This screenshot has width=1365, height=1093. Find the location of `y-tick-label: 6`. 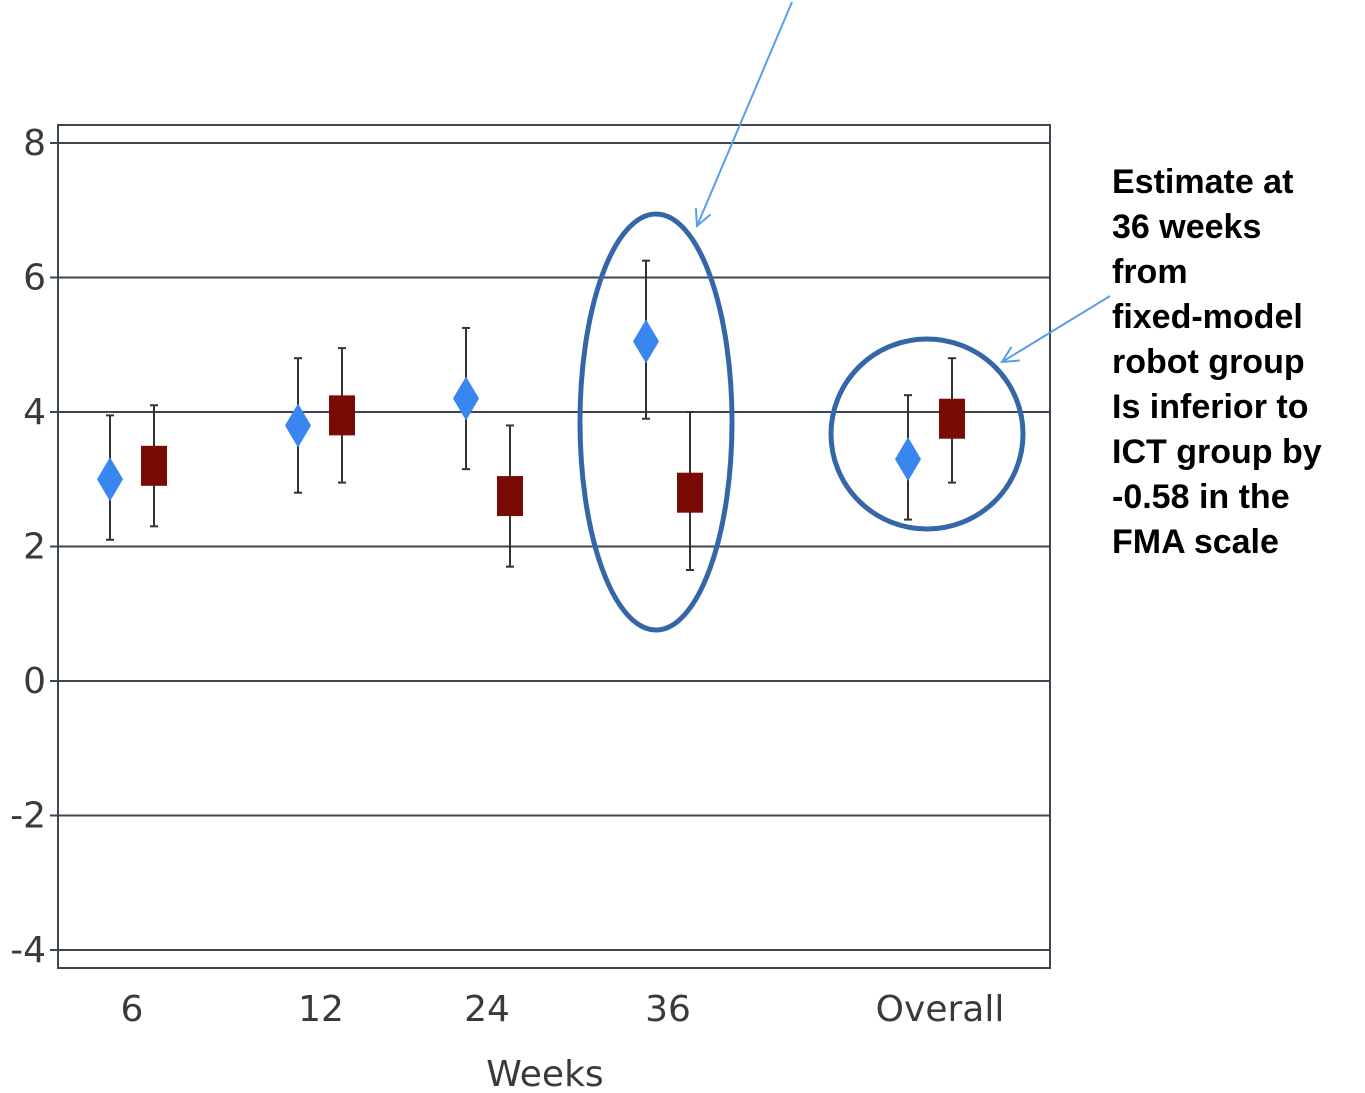

y-tick-label: 6 is located at coordinates (34, 278).